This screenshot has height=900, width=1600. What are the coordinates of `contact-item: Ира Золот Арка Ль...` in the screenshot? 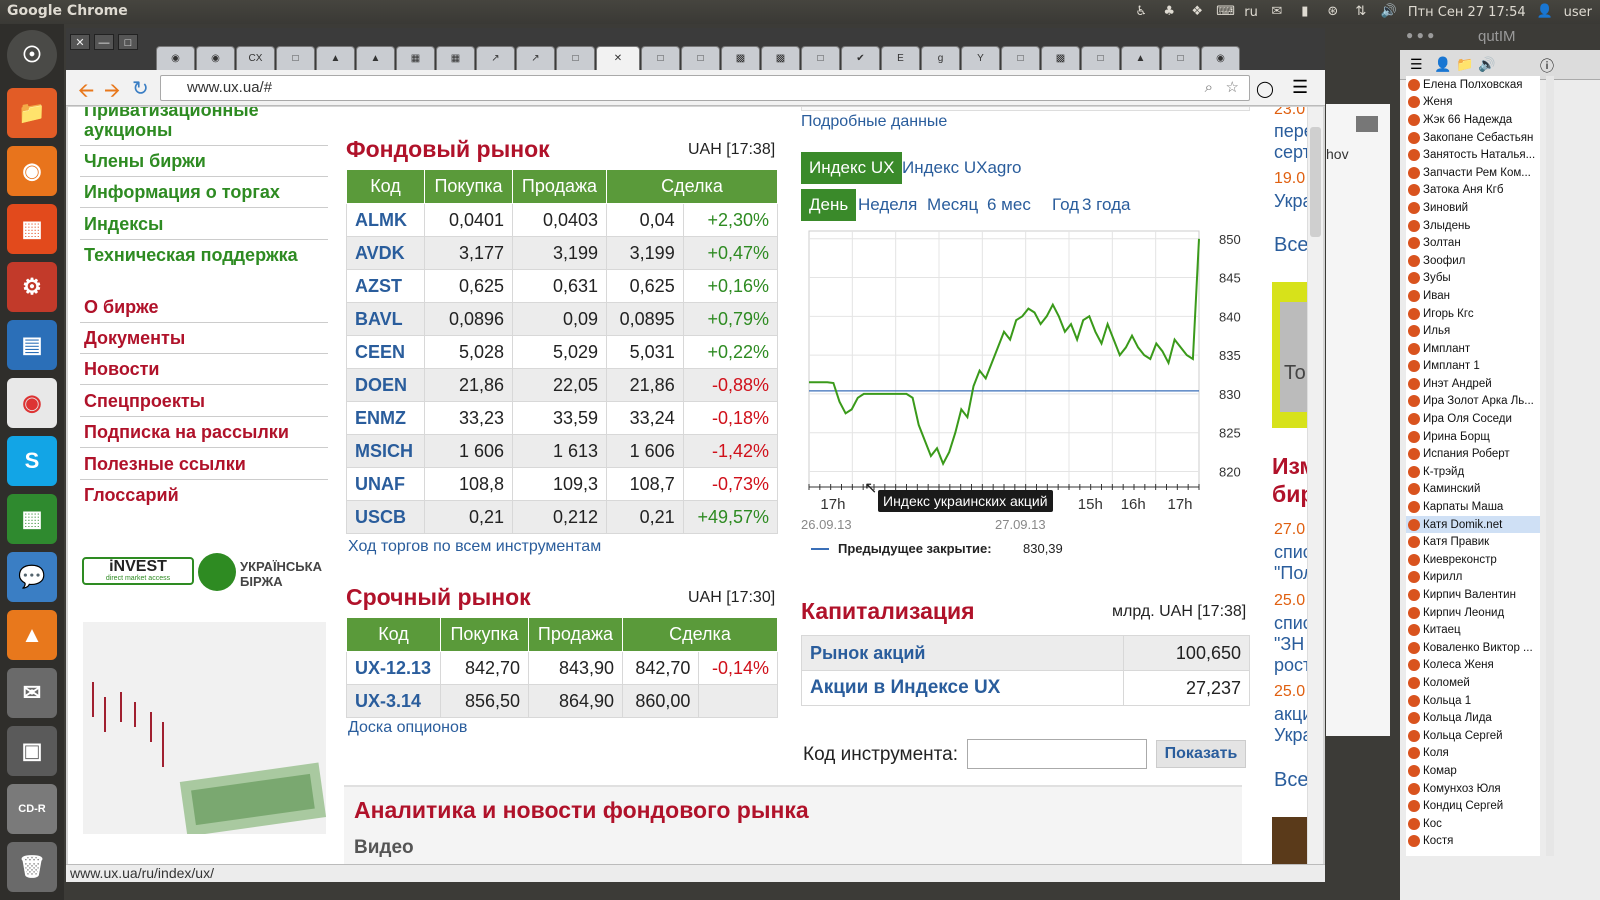 It's located at (1473, 402).